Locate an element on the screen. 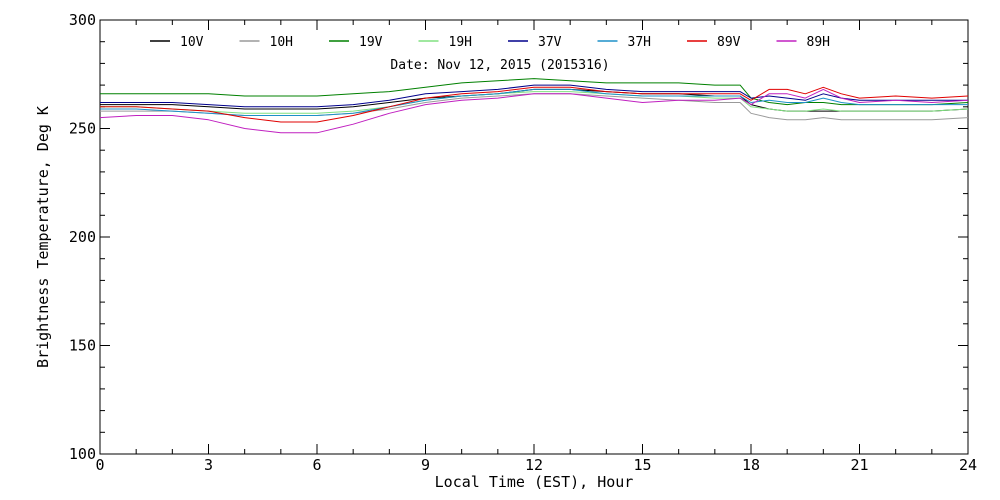 The image size is (1000, 500). series-lines is located at coordinates (534, 106).